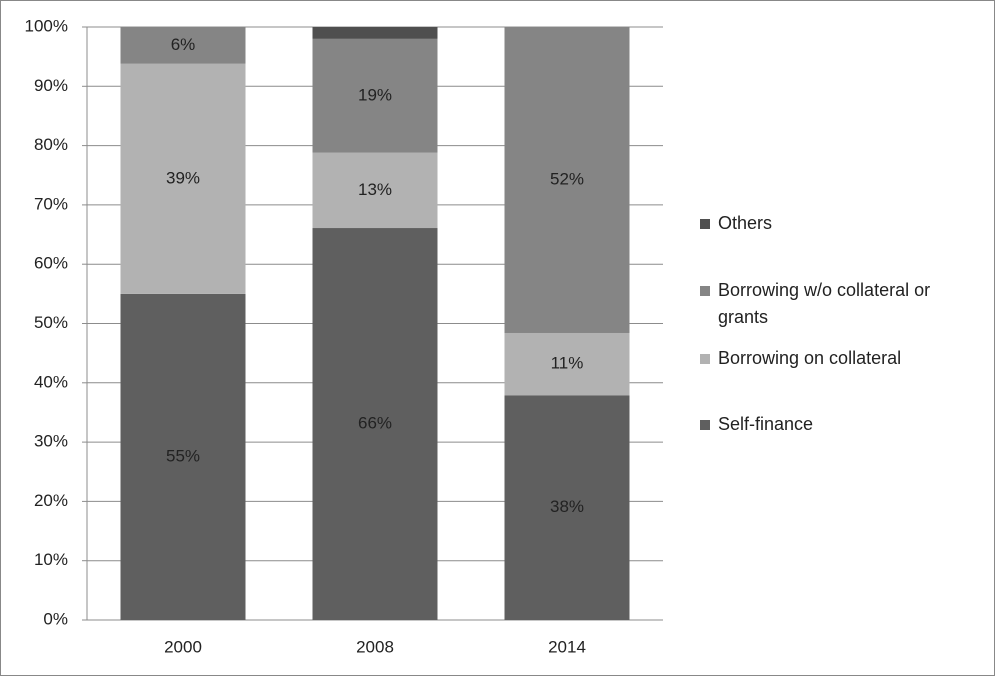 The width and height of the screenshot is (995, 676). I want to click on y-tick-label: 20%, so click(51, 500).